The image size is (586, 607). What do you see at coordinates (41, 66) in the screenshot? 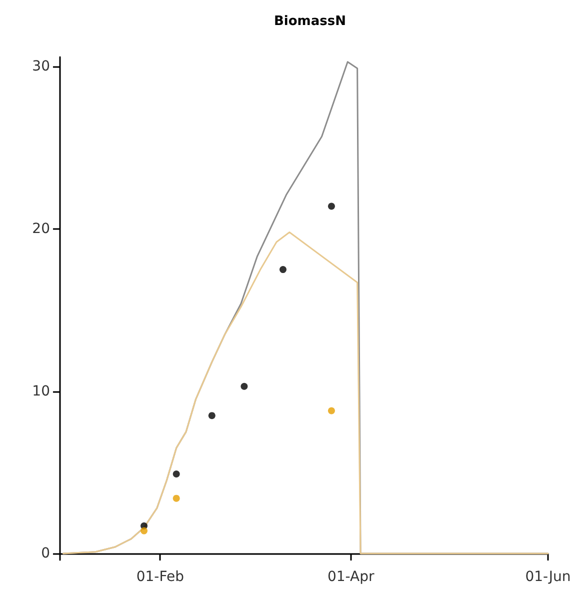
I see `y-tick-label: 30` at bounding box center [41, 66].